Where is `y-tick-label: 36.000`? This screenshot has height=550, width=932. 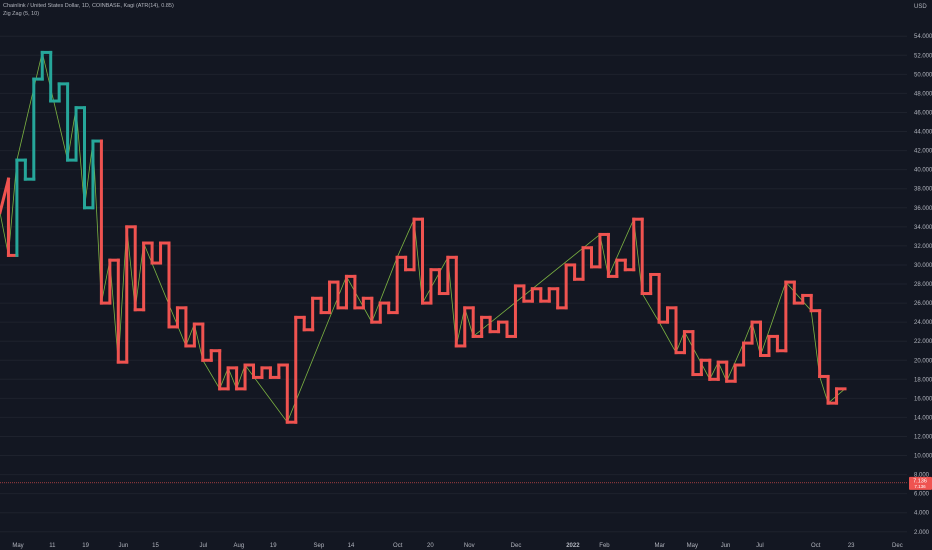 y-tick-label: 36.000 is located at coordinates (923, 209).